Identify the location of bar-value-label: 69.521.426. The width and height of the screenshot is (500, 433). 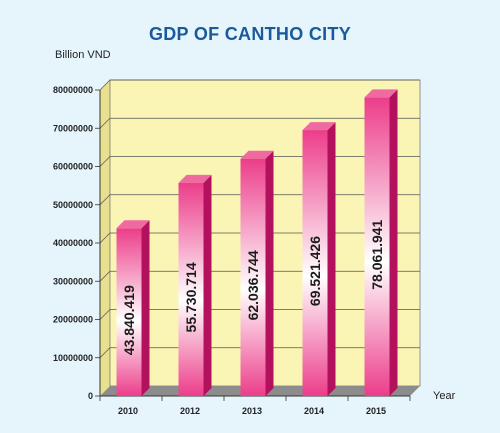
(315, 271).